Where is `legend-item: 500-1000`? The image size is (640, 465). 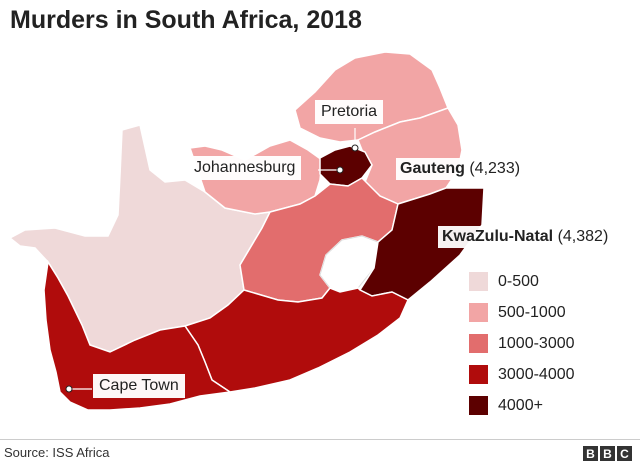
legend-item: 500-1000 is located at coordinates (522, 312).